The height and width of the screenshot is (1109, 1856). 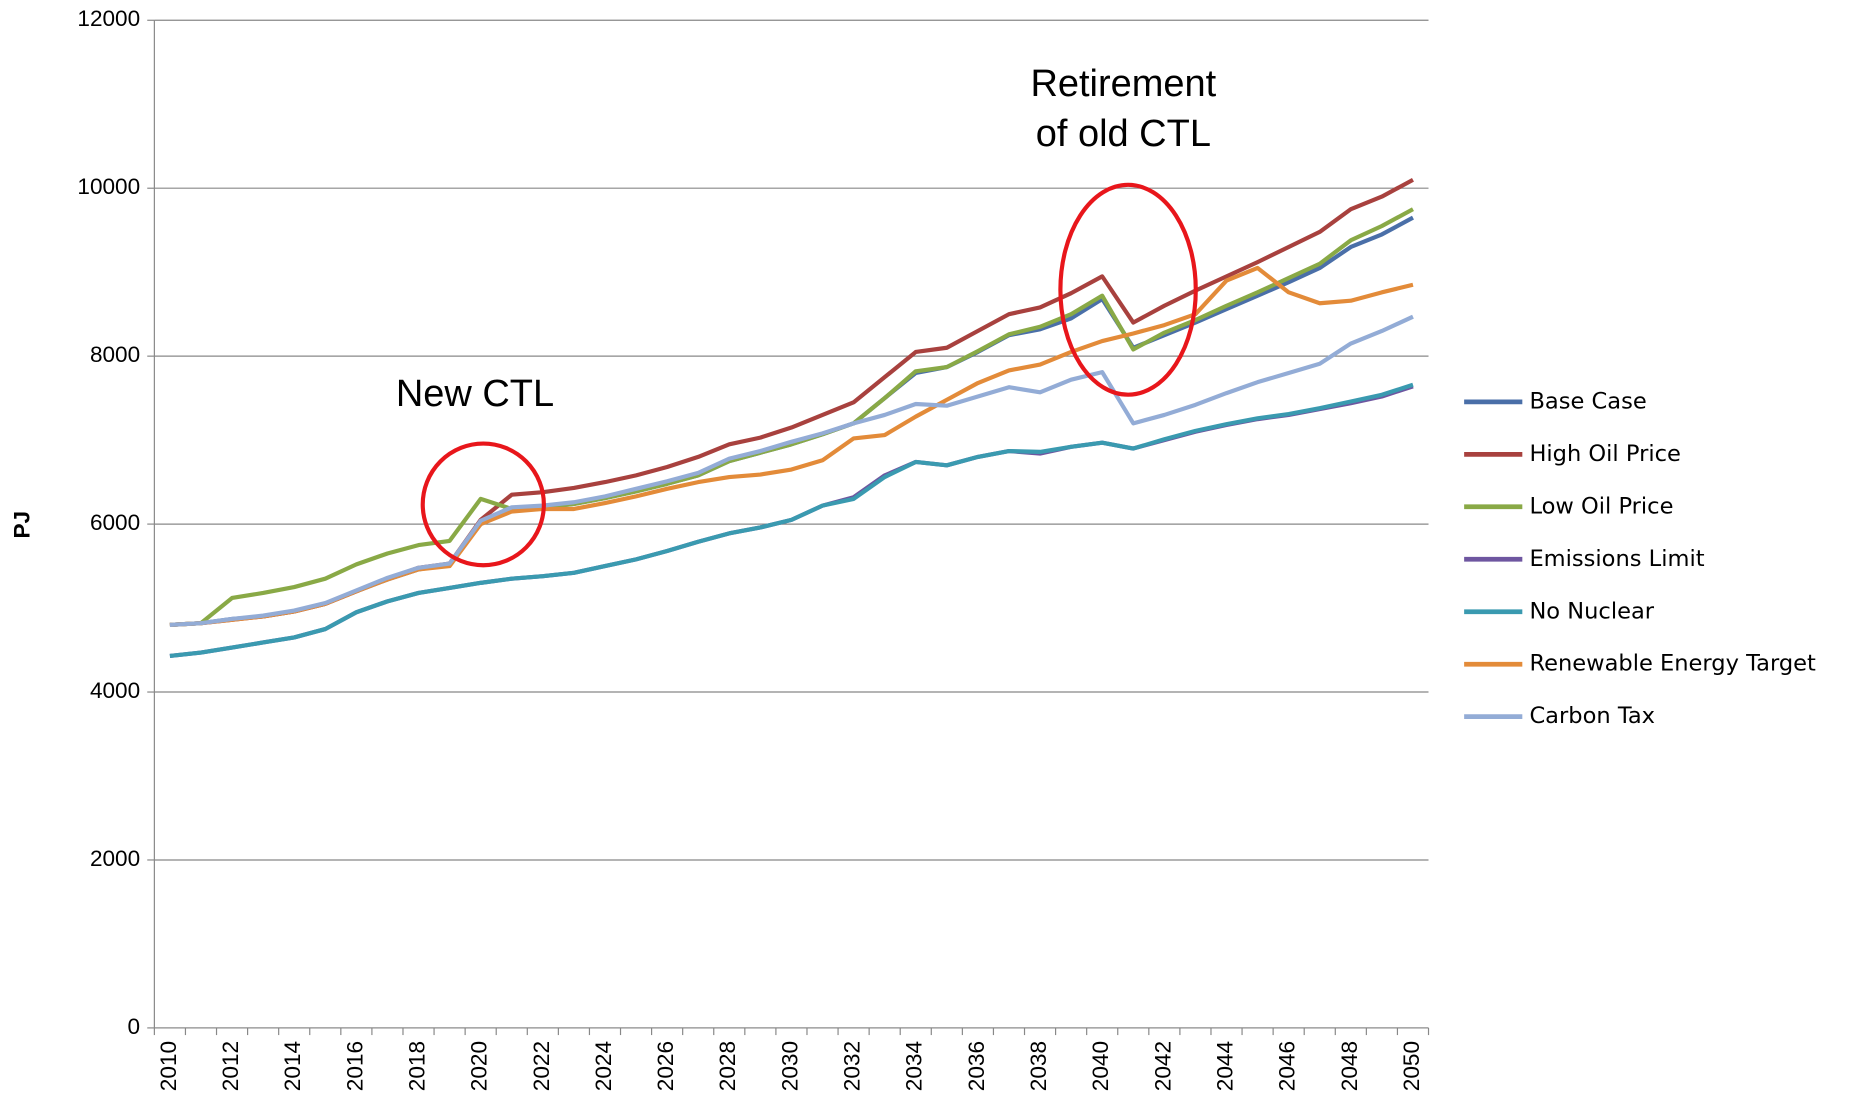 I want to click on legend-label: High Oil Price, so click(x=1604, y=454).